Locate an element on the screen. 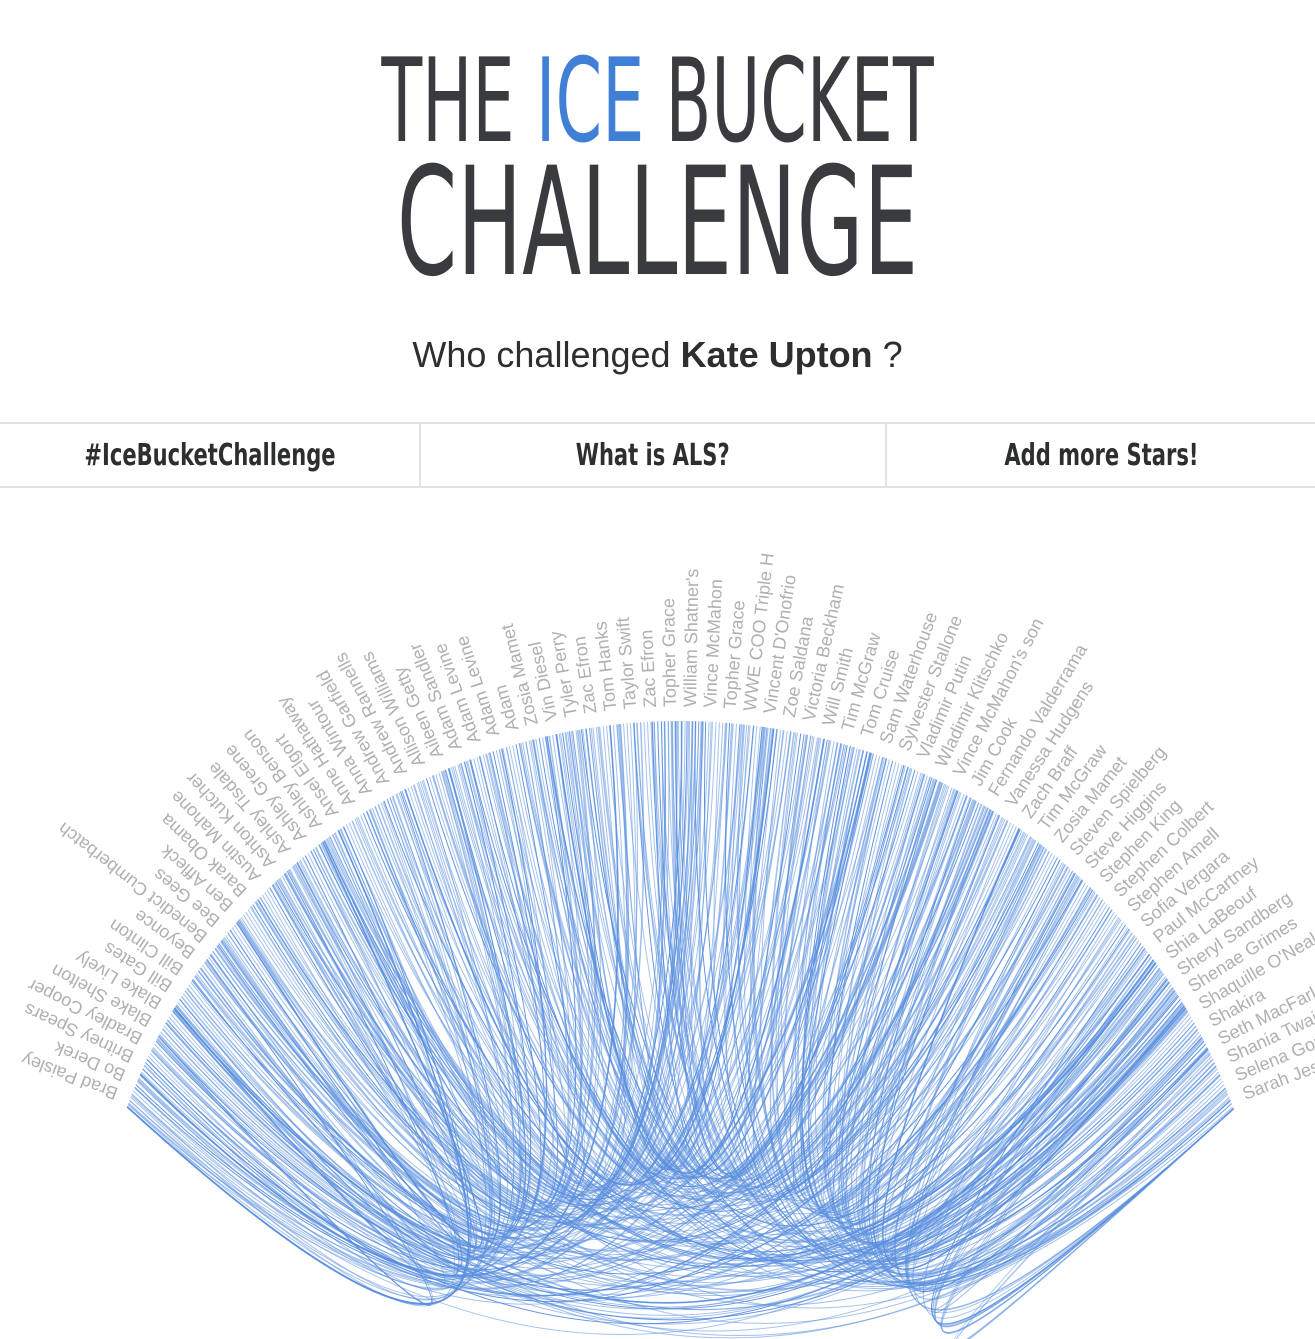 This screenshot has height=1339, width=1315. chord-node-label: Zac Efron is located at coordinates (648, 668).